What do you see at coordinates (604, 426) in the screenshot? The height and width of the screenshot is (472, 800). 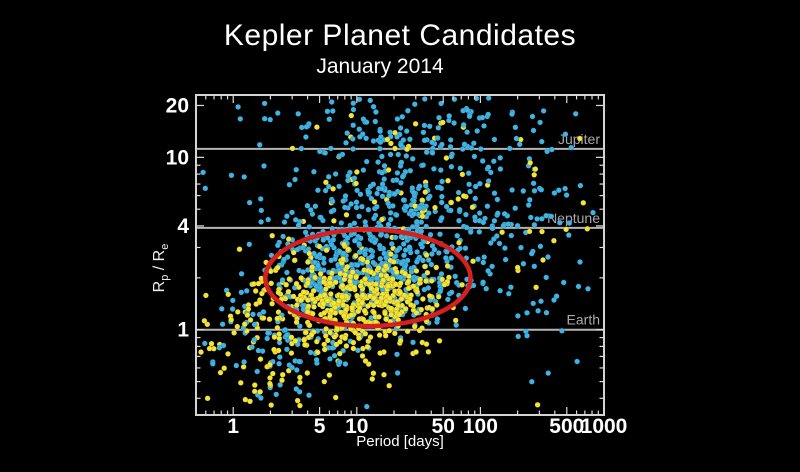 I see `x-tick-label: 1000` at bounding box center [604, 426].